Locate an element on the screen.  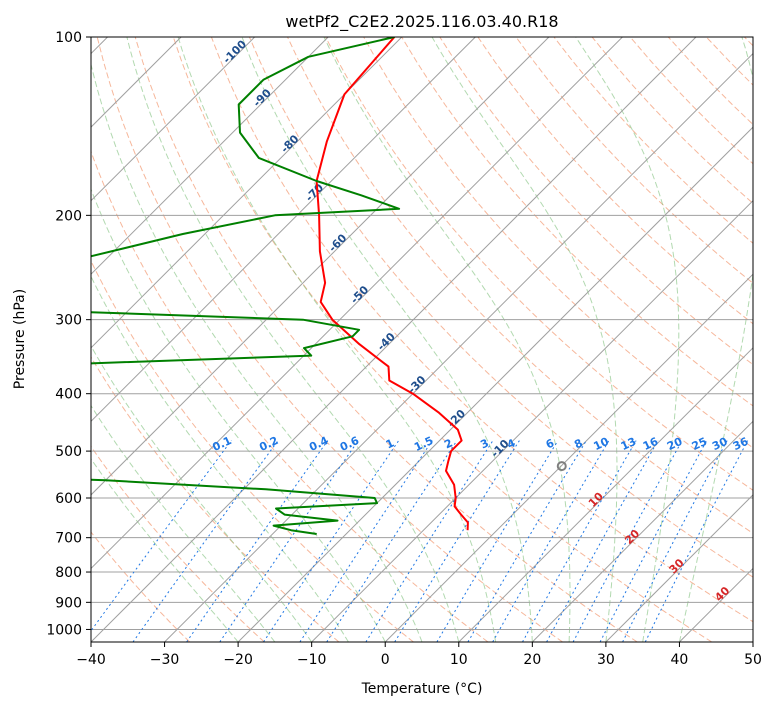
mixing-ratio-label: 13 is located at coordinates (628, 444).